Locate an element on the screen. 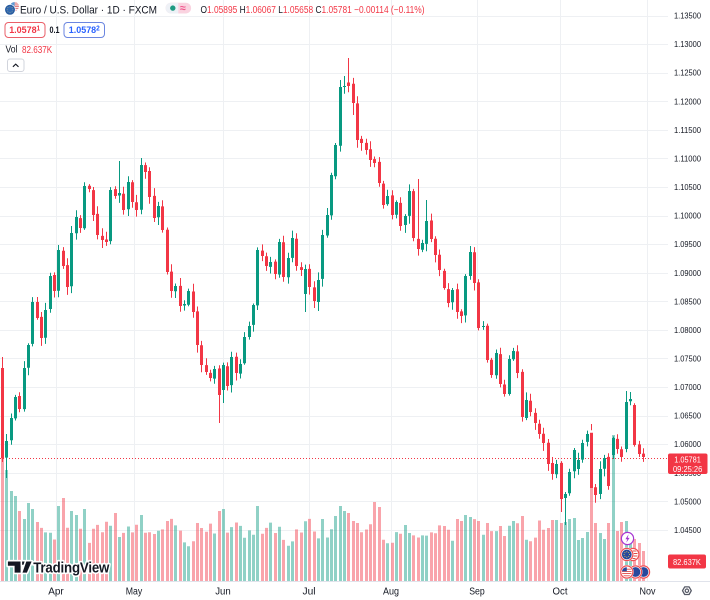 Image resolution: width=710 pixels, height=600 pixels. svg-text: Aug is located at coordinates (391, 592).